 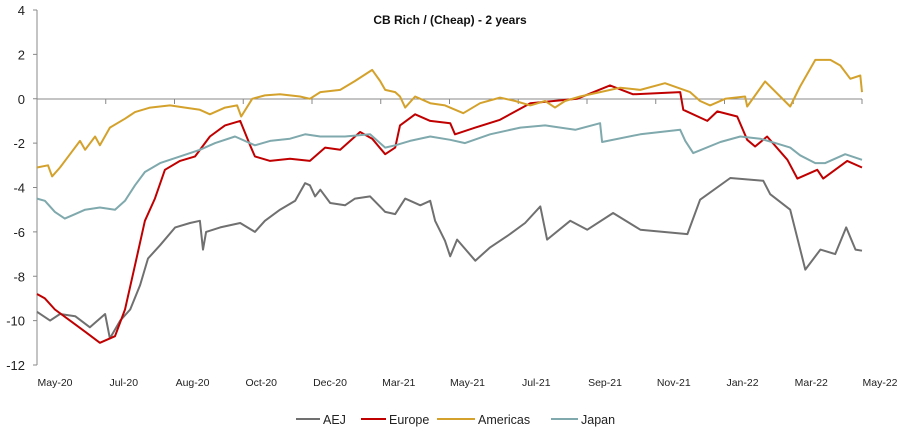 What do you see at coordinates (19, 143) in the screenshot?
I see `y-tick-label: -2` at bounding box center [19, 143].